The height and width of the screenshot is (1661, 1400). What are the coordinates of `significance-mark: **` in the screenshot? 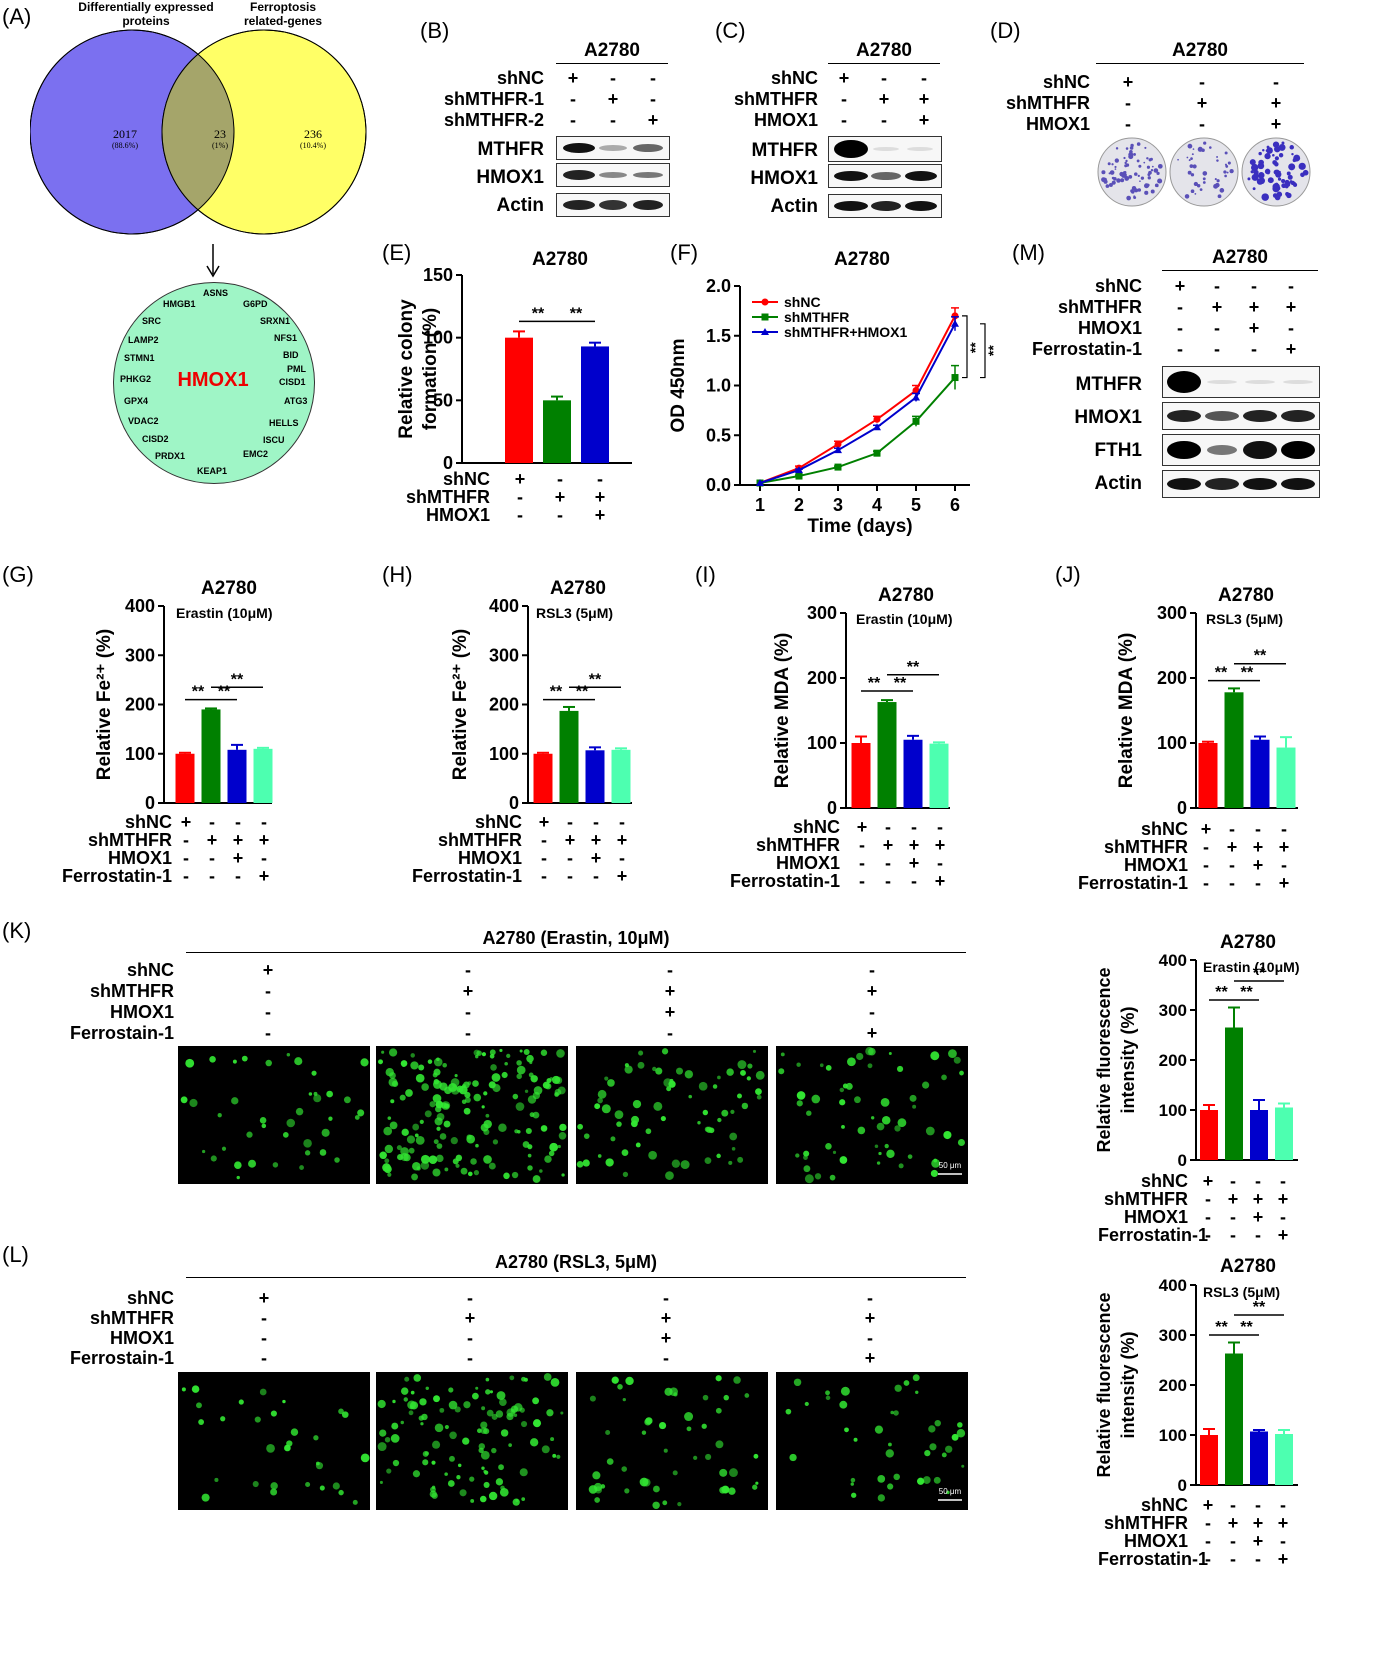 It's located at (595, 679).